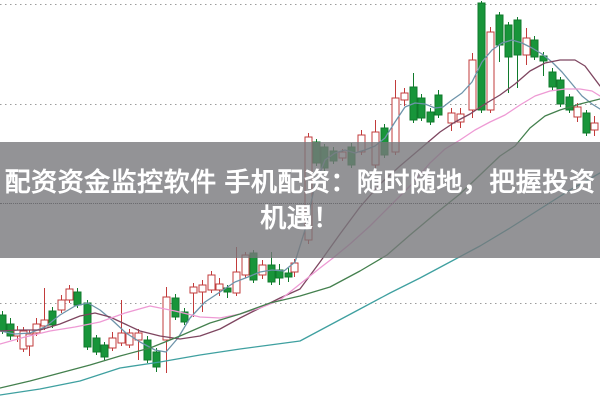 This screenshot has width=600, height=401. What do you see at coordinates (300, 182) in the screenshot?
I see `banner-text-line1: 配资资金监控软件 手机配资：随时随地，把握投资` at bounding box center [300, 182].